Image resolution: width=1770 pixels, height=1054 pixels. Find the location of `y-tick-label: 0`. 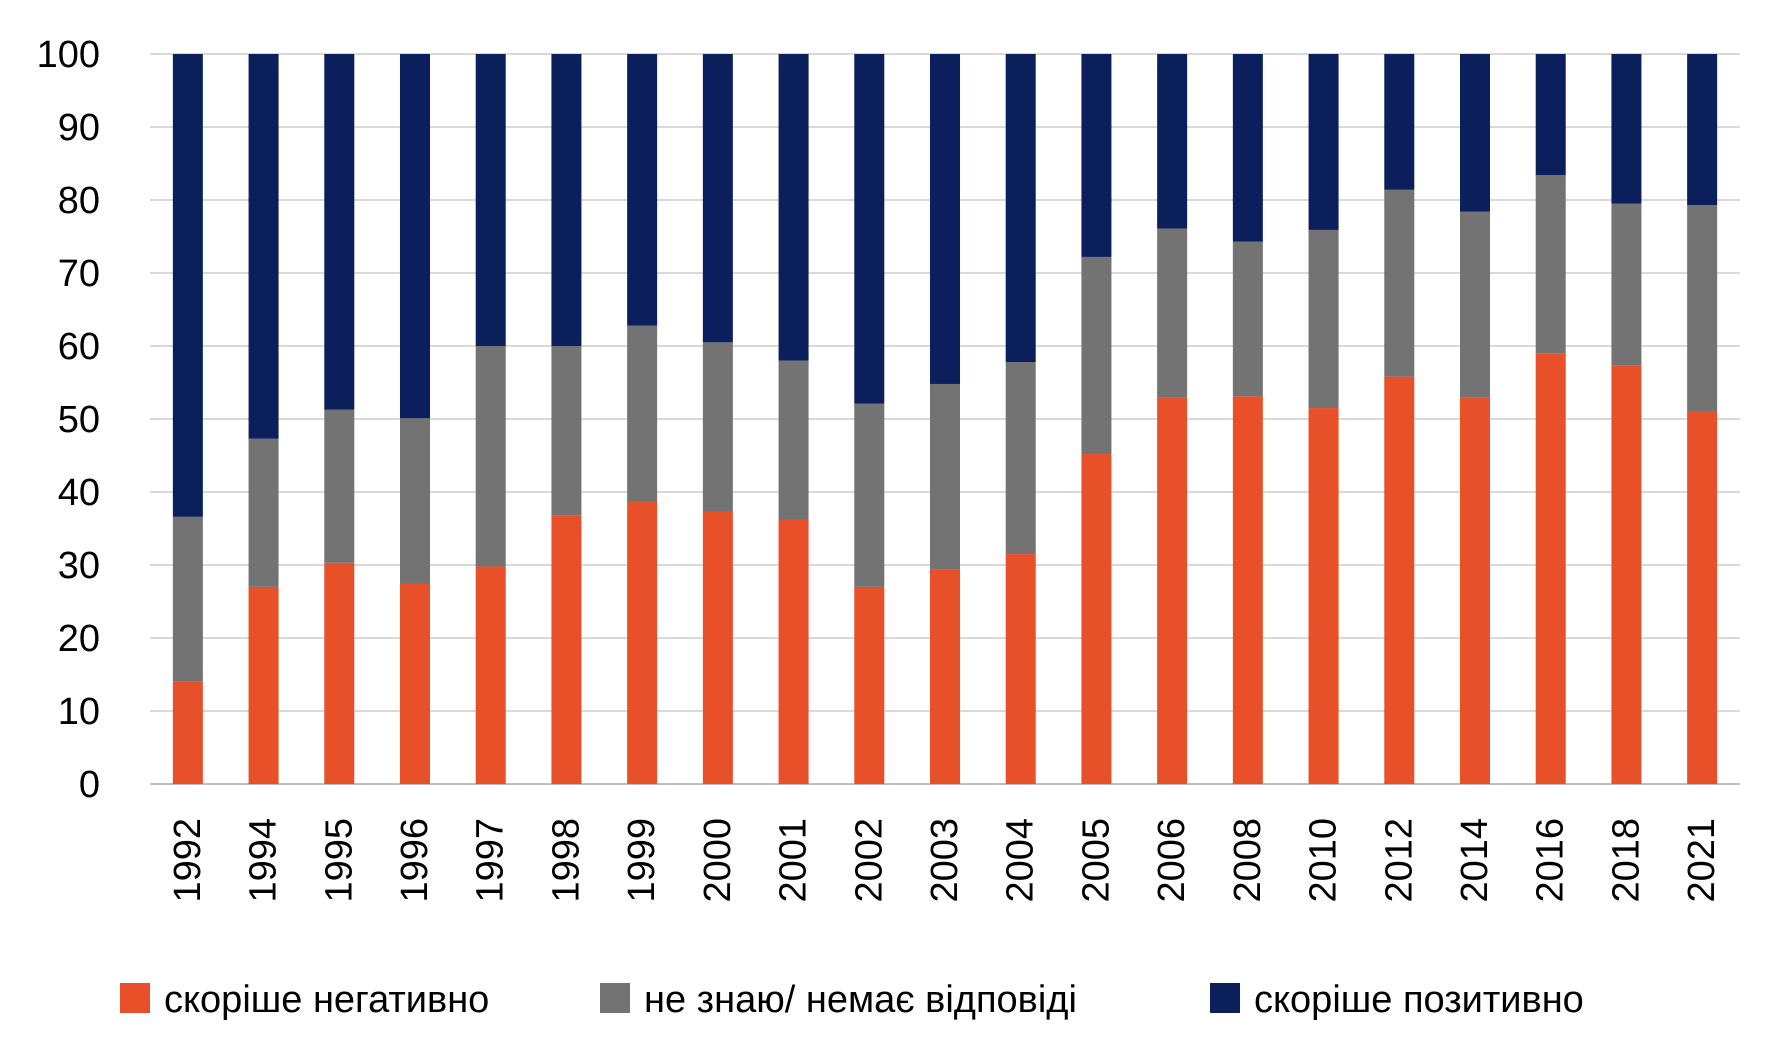

y-tick-label: 0 is located at coordinates (89, 785).